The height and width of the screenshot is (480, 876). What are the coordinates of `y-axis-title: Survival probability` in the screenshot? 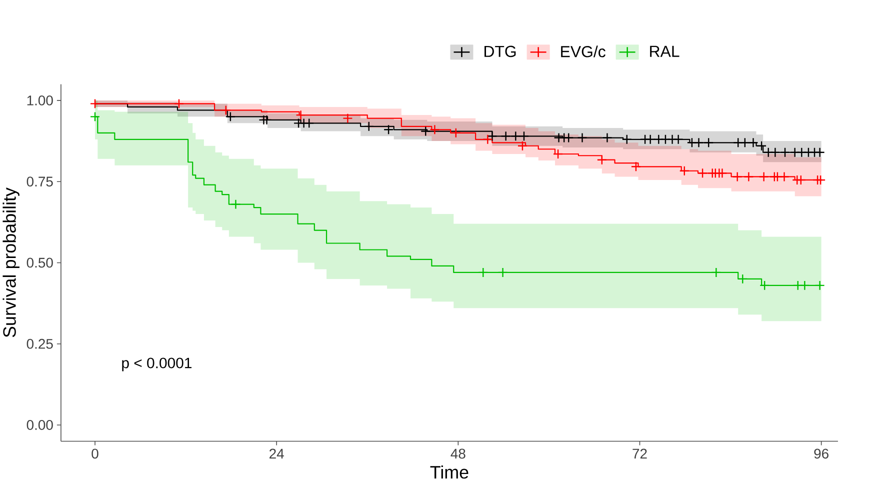 It's located at (11, 263).